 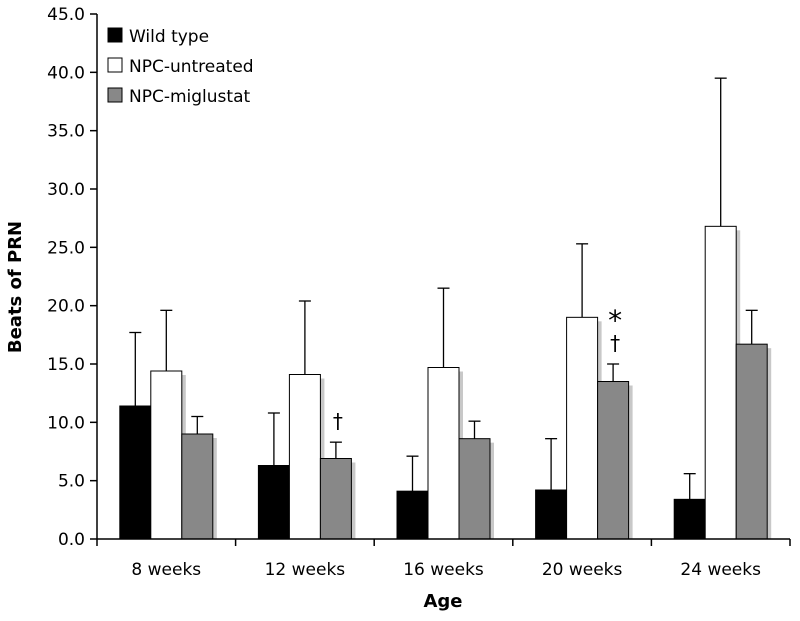 I want to click on significance-star: *, so click(x=615, y=320).